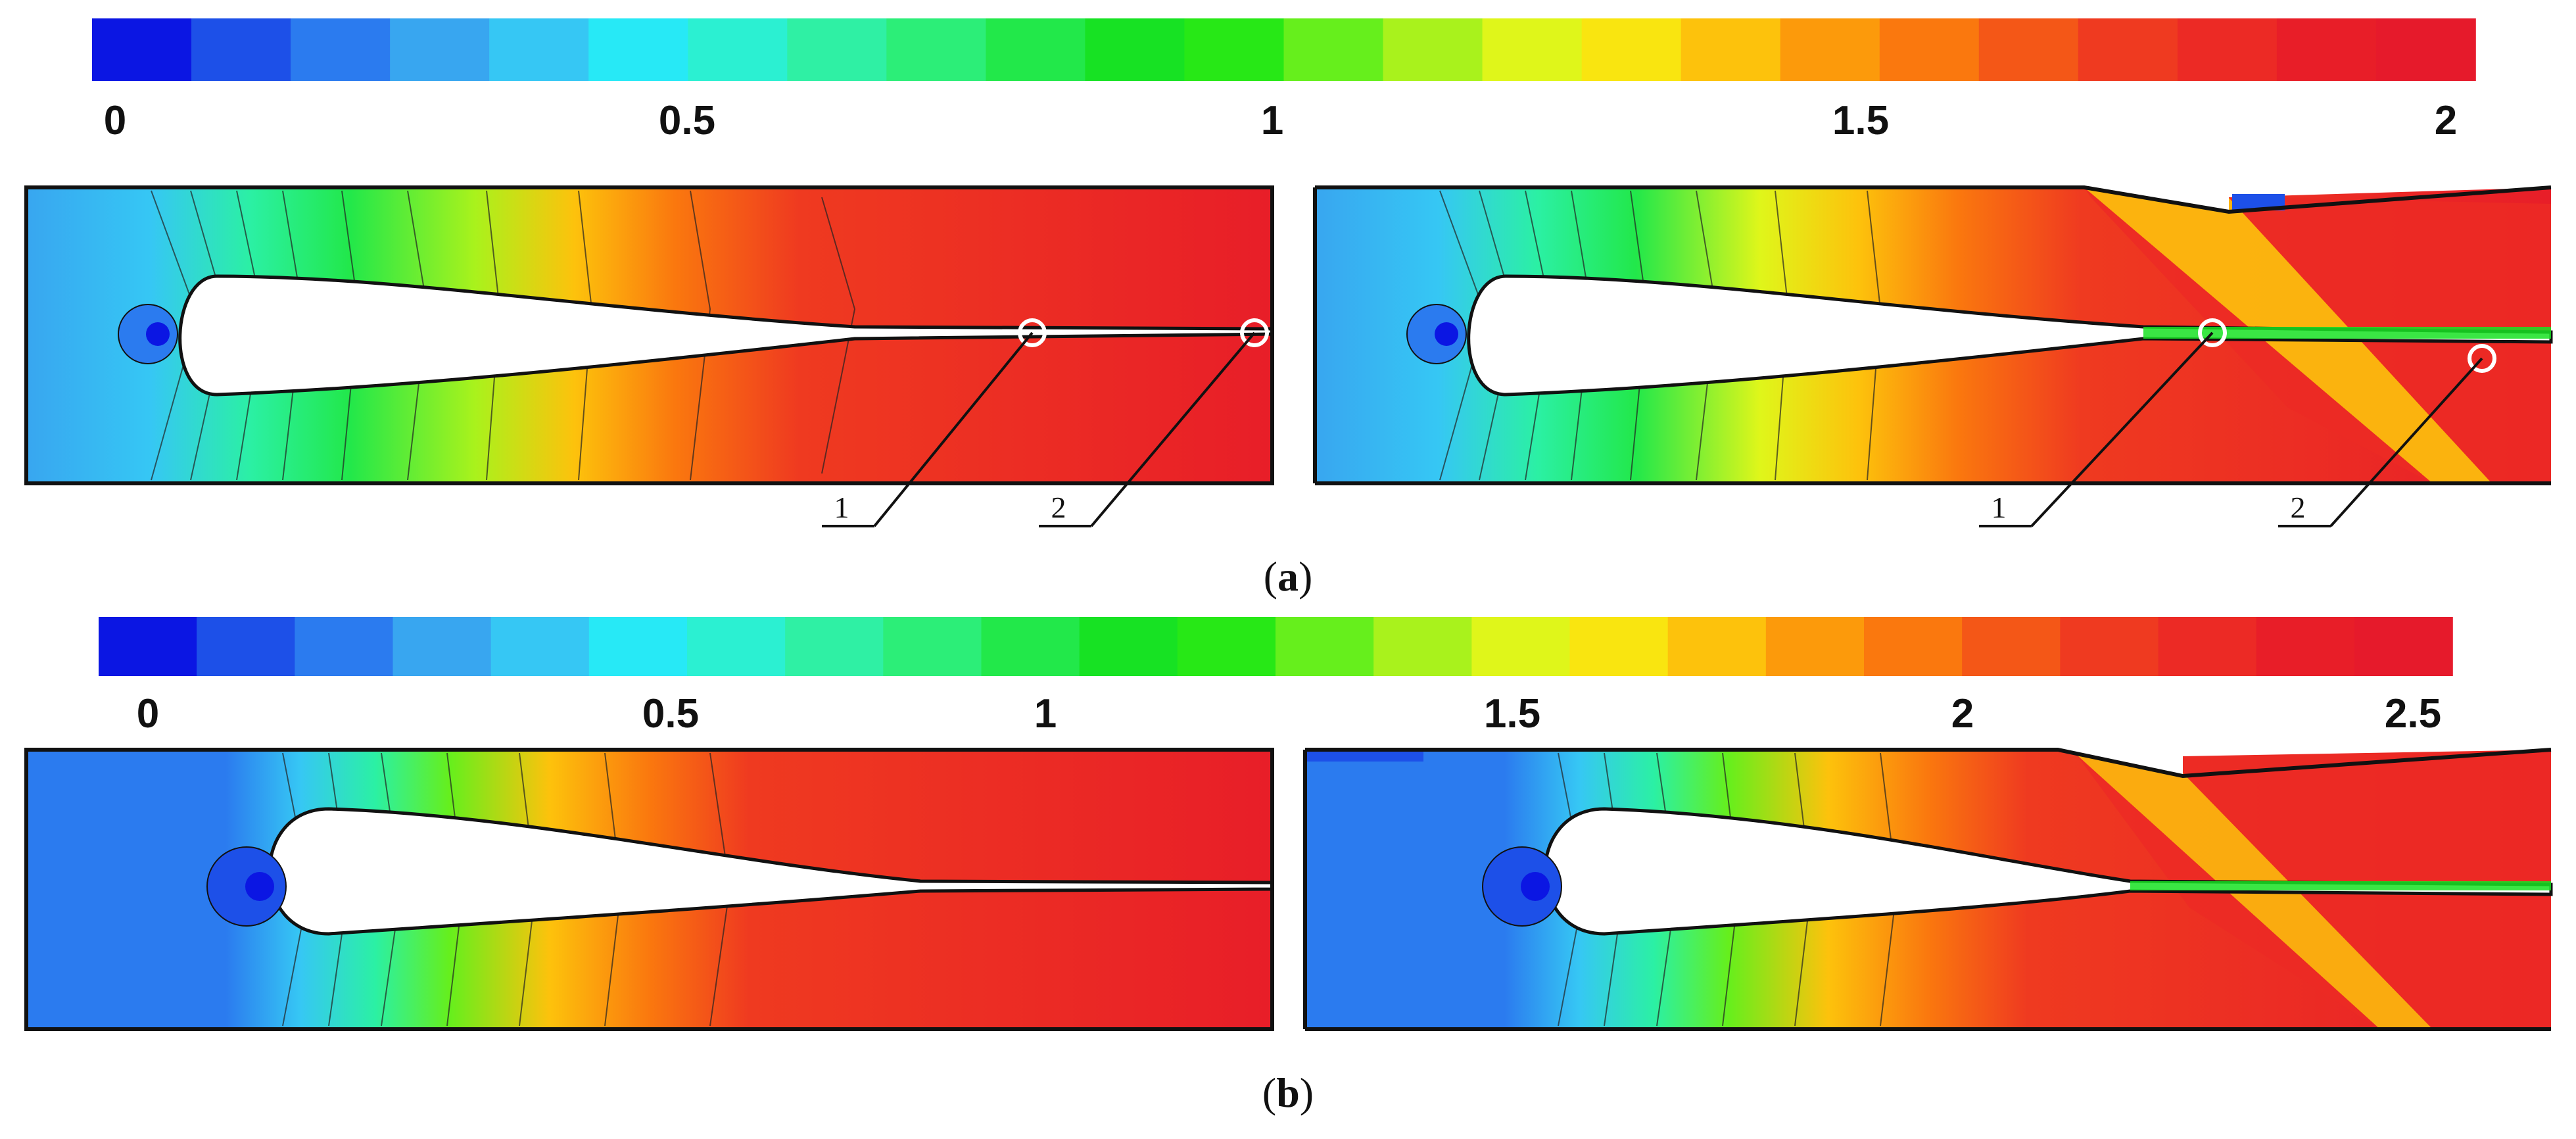 The width and height of the screenshot is (2576, 1139). Describe the element at coordinates (1861, 120) in the screenshot. I see `colorbar-a-tick-label: 1.5` at that location.